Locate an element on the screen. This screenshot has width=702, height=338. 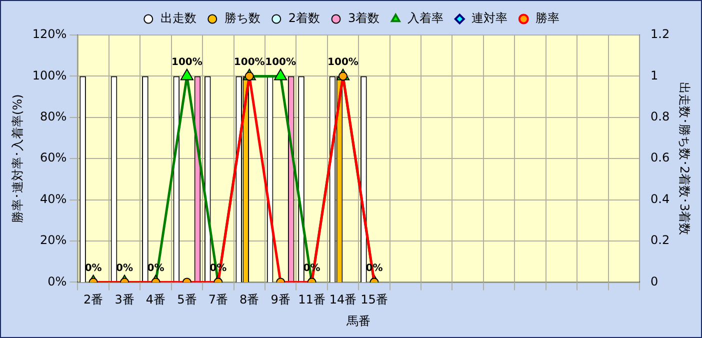
x-tick-label: 3番 is located at coordinates (124, 299).